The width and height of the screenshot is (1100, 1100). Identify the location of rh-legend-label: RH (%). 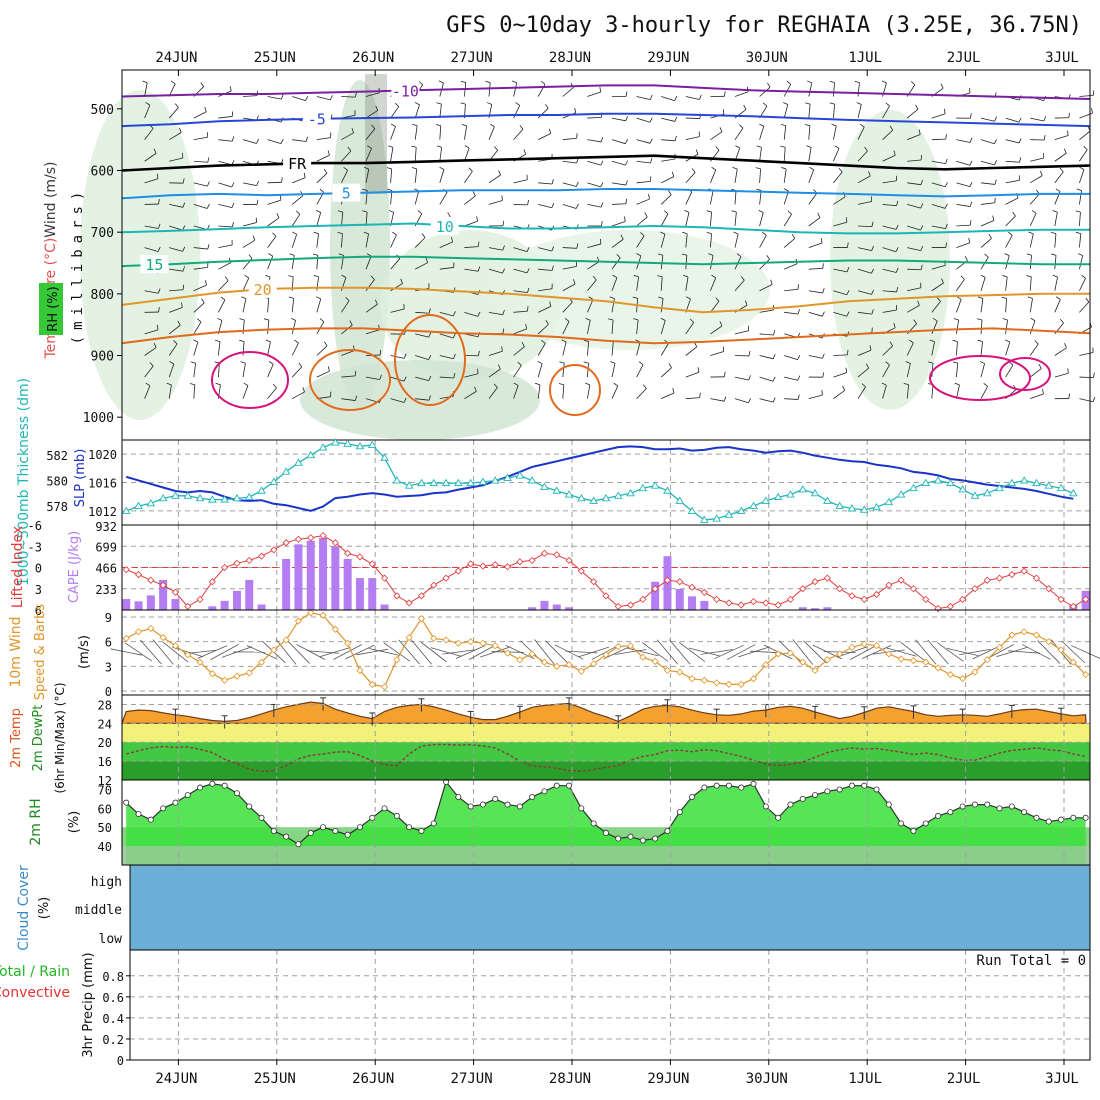
(53, 308).